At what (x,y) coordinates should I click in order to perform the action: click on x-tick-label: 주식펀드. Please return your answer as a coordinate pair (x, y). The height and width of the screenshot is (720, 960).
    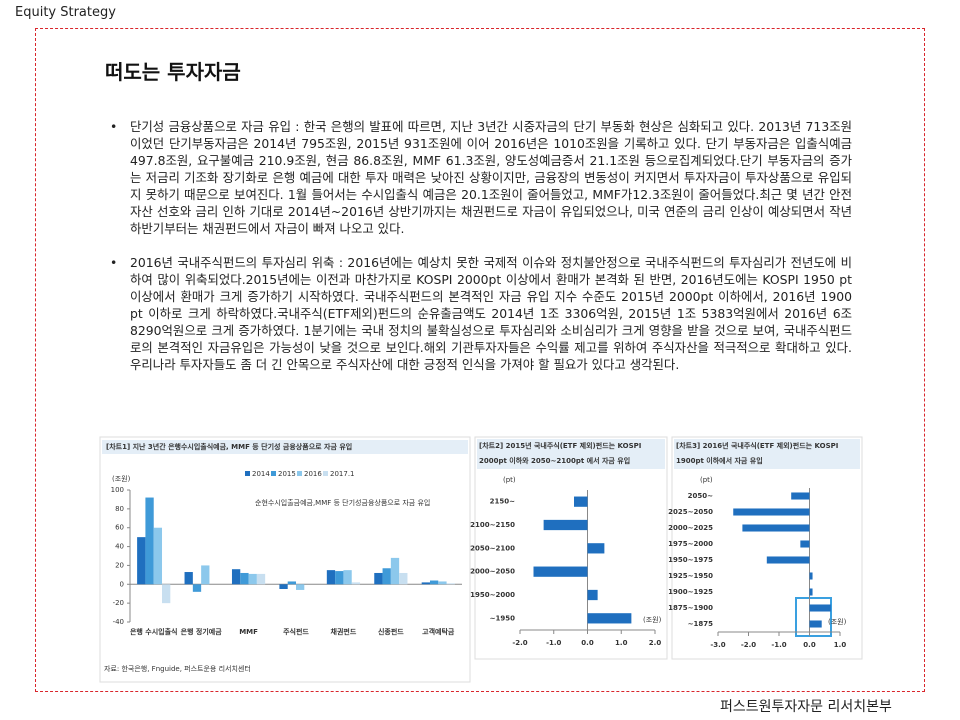
    Looking at the image, I should click on (296, 631).